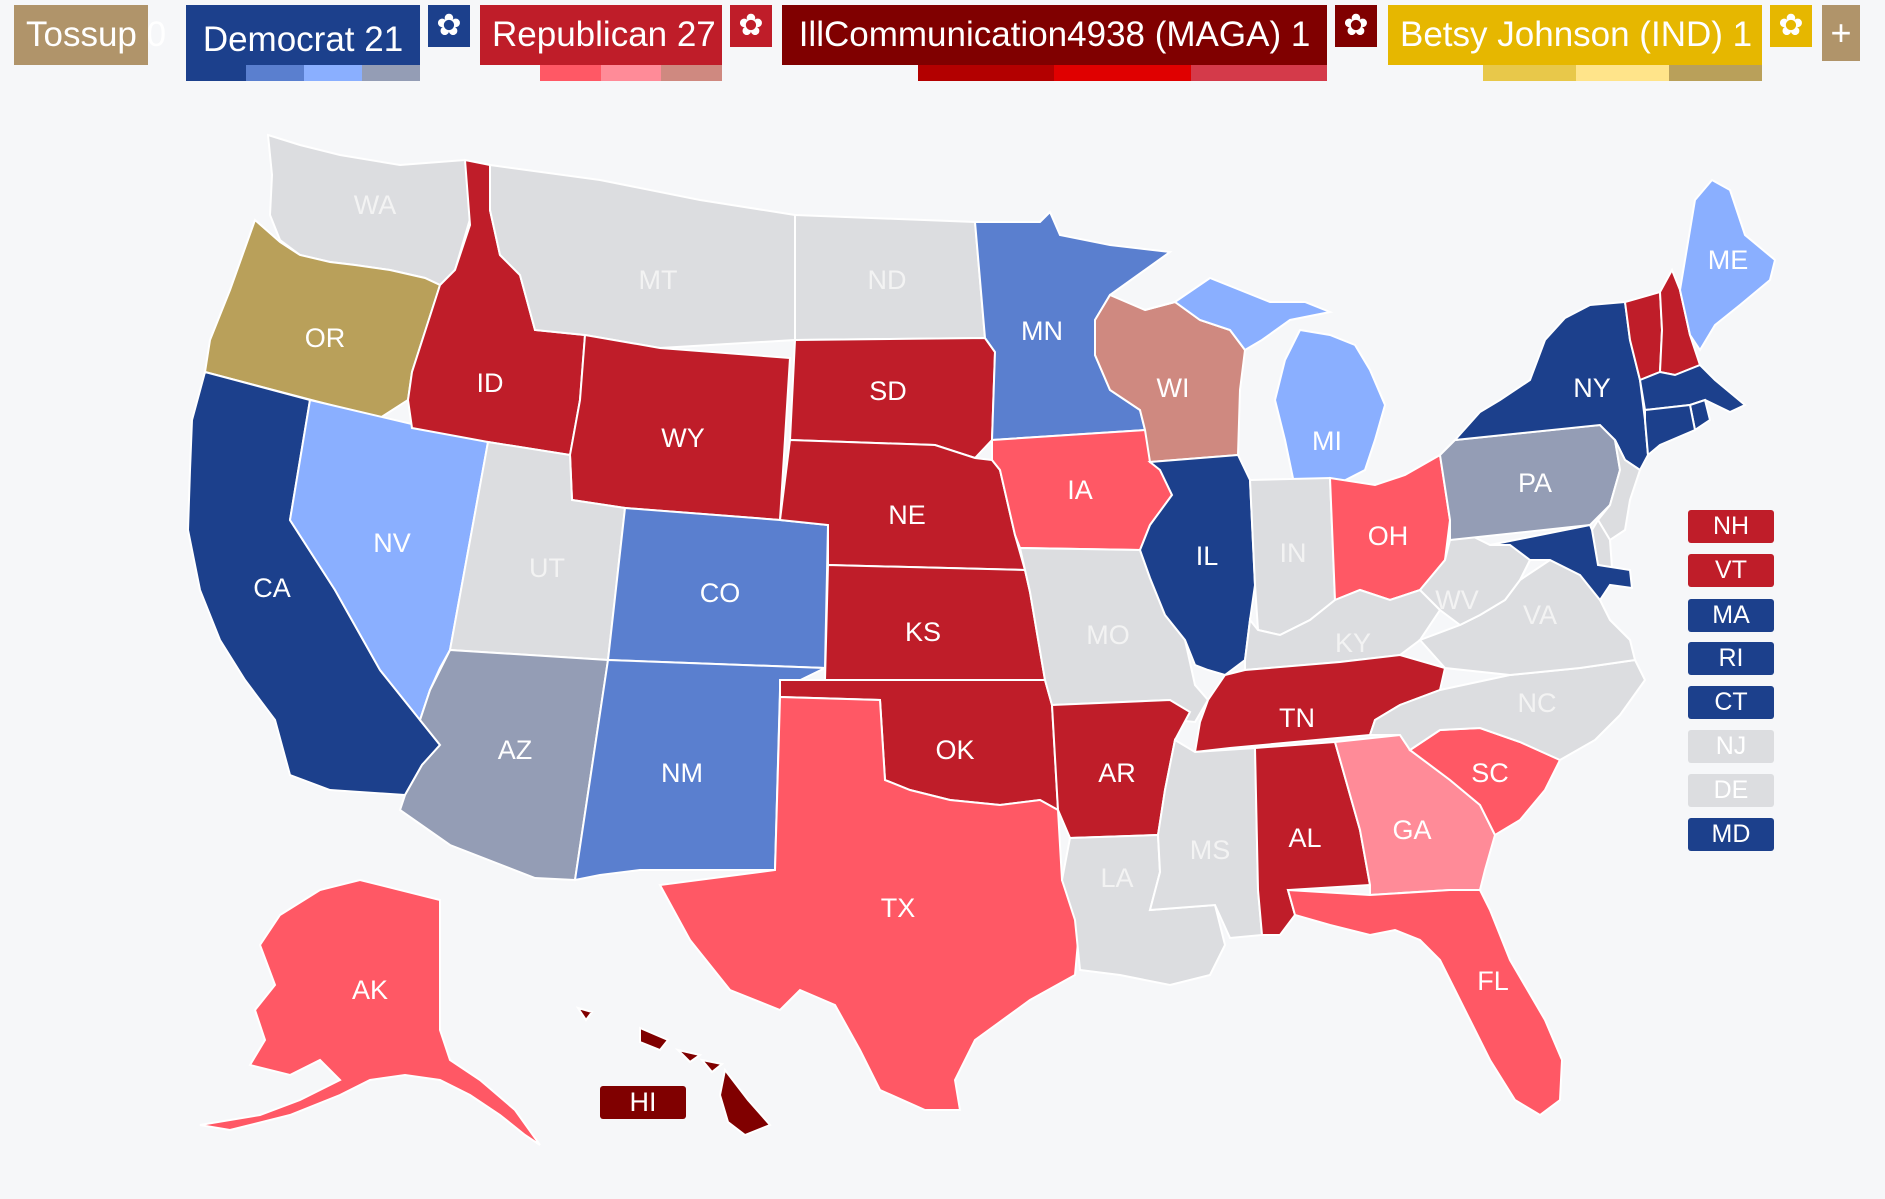 The image size is (1885, 1199). I want to click on state-nc, so click(1507, 710).